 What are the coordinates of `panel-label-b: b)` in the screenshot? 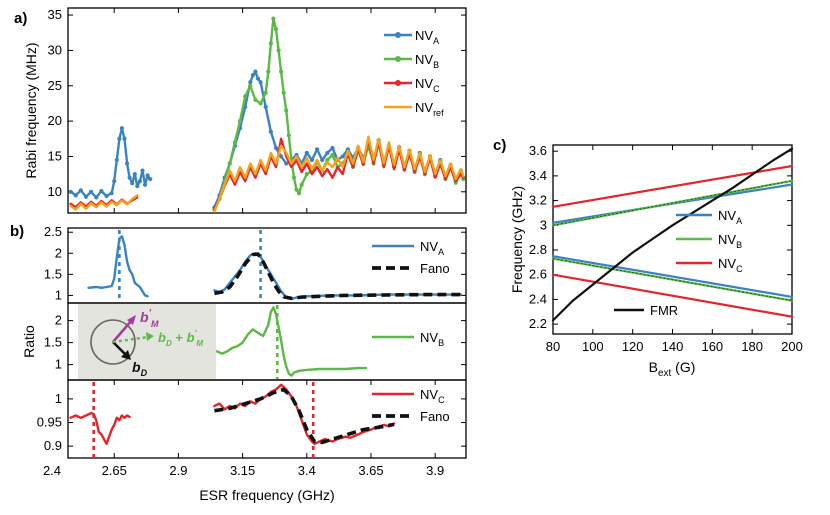 It's located at (17, 231).